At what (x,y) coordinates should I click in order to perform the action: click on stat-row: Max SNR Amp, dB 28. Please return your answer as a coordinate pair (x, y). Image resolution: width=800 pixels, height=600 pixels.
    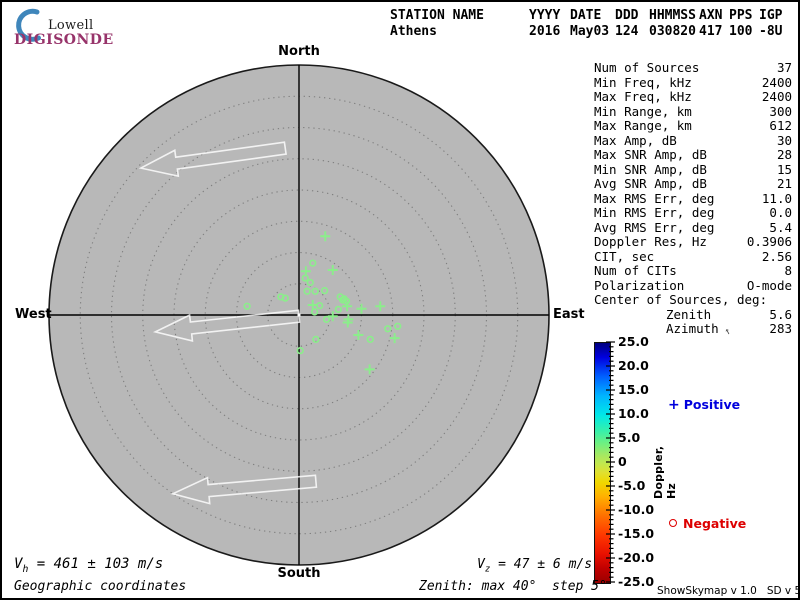
    Looking at the image, I should click on (693, 154).